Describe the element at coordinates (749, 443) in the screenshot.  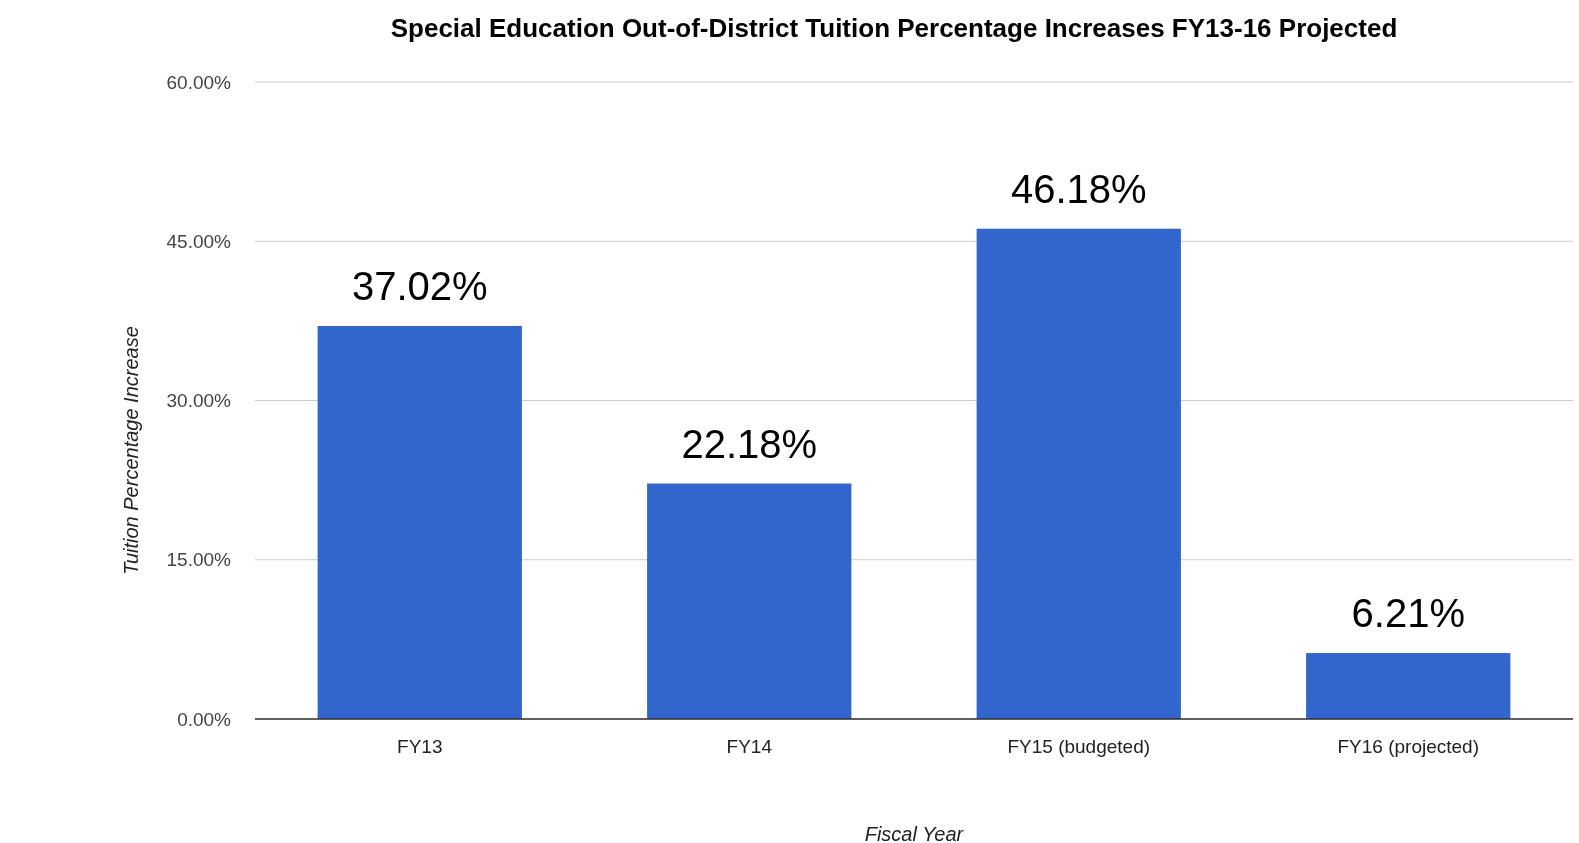
I see `data-label: 22.18%` at that location.